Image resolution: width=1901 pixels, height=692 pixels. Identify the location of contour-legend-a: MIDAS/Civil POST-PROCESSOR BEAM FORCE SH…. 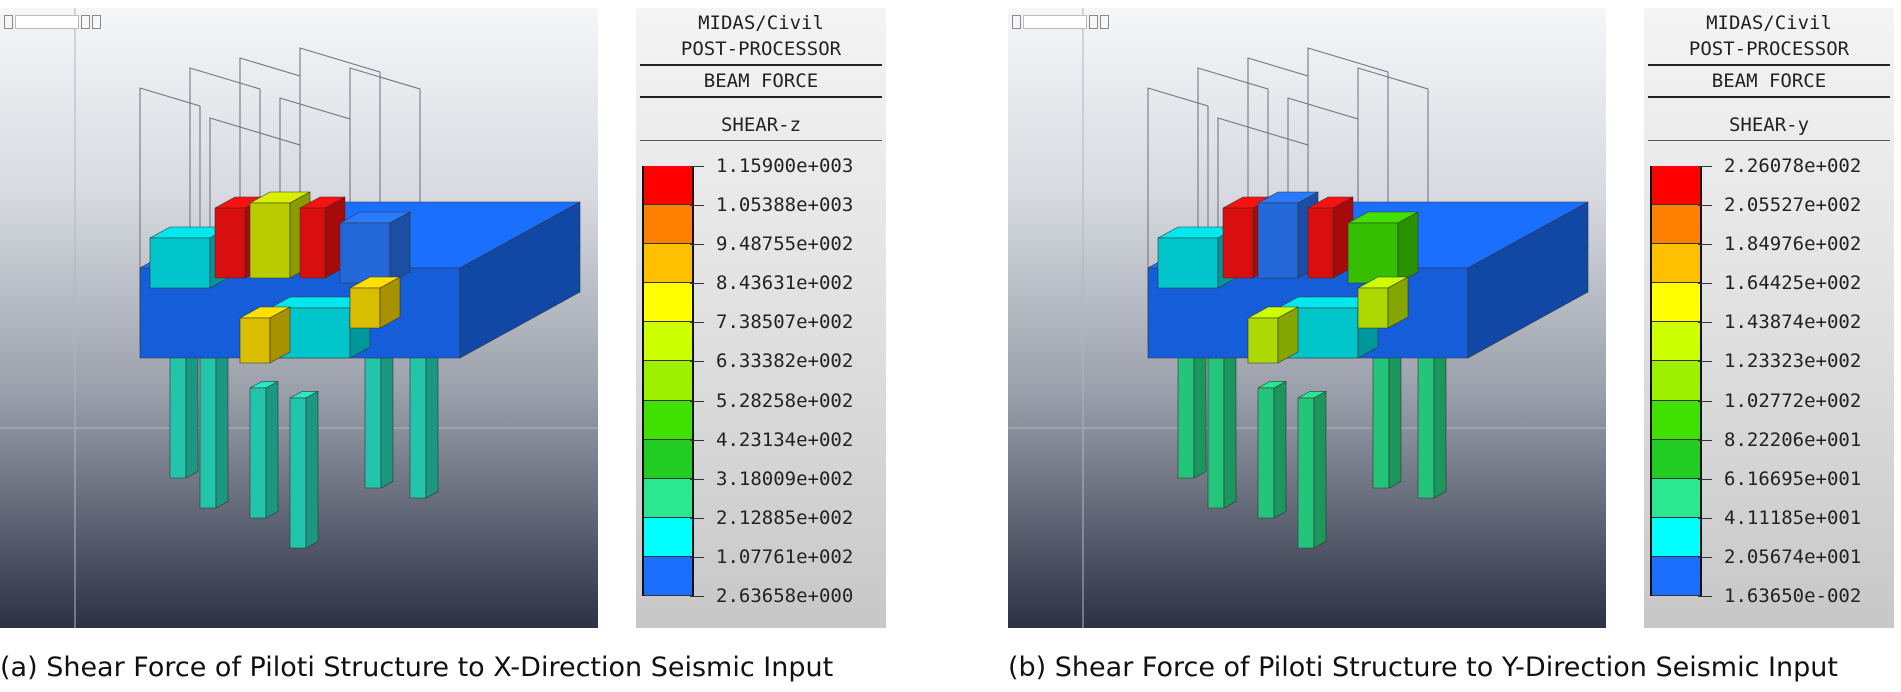
(761, 318).